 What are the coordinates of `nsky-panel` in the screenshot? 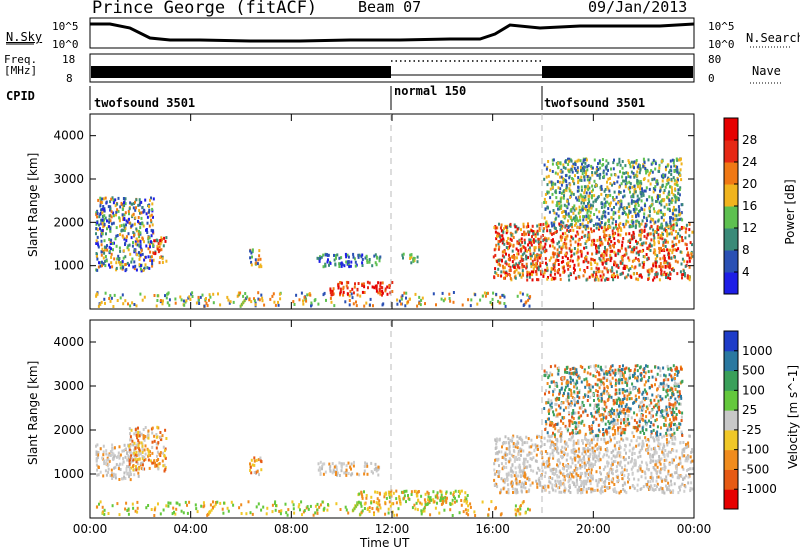 It's located at (399, 33).